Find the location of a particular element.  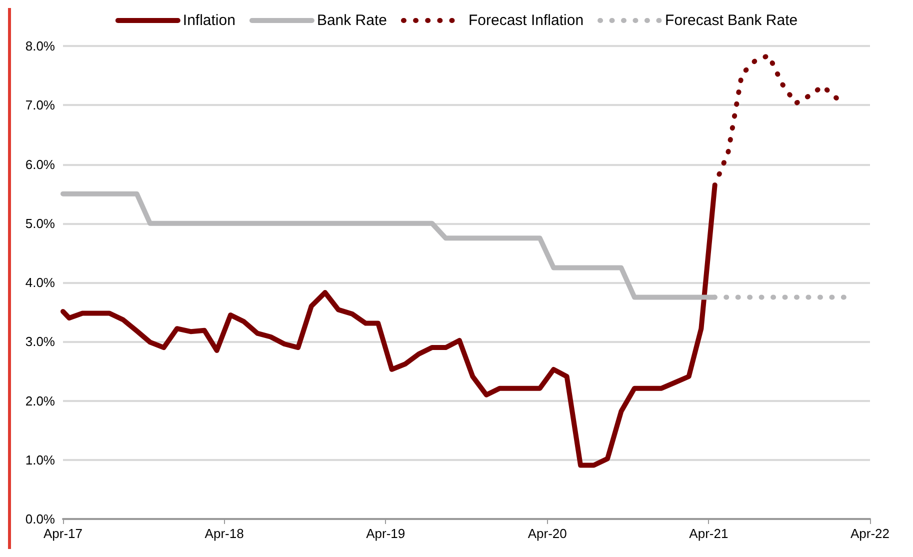

y-tick-label: 1.0% is located at coordinates (40, 460).